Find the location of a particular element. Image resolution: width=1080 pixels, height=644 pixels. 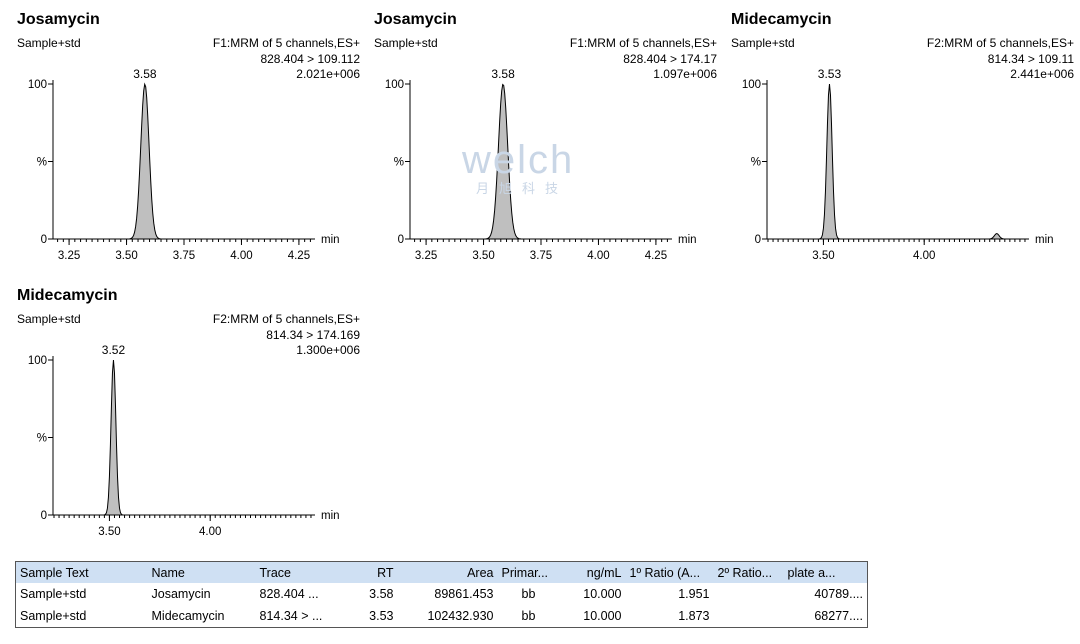

column-header-sample-text: Sample Text is located at coordinates (81, 572).